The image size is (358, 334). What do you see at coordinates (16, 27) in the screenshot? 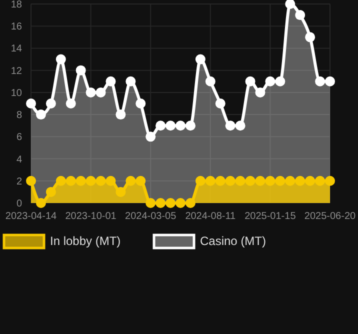
I see `y-tick-label: 16` at bounding box center [16, 27].